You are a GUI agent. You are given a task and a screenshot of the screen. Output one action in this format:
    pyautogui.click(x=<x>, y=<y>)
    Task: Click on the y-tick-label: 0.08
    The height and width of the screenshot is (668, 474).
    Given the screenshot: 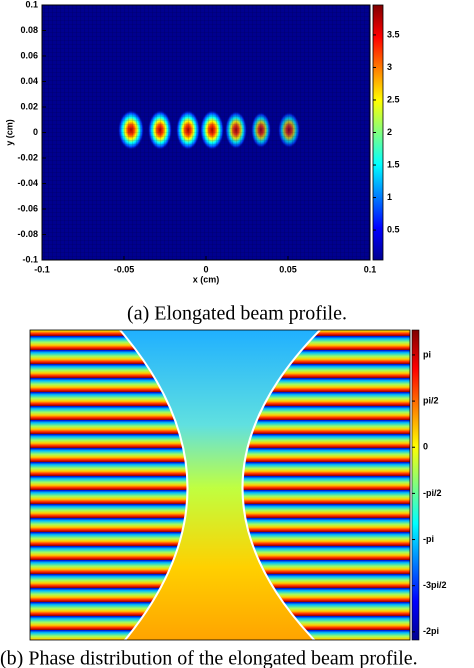 What is the action you would take?
    pyautogui.click(x=29, y=30)
    